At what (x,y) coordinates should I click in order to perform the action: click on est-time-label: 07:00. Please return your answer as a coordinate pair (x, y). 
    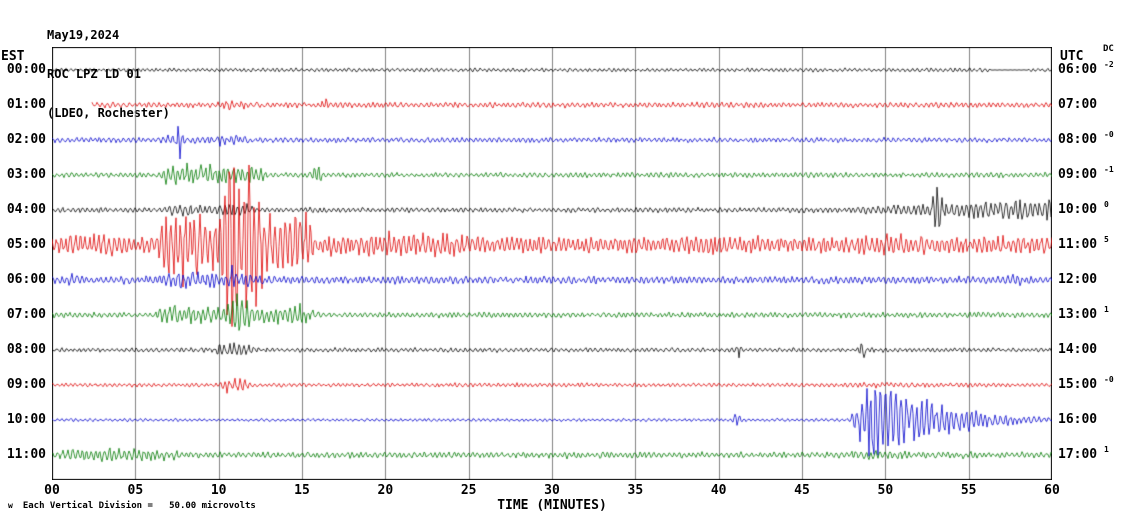
    Looking at the image, I should click on (26, 314).